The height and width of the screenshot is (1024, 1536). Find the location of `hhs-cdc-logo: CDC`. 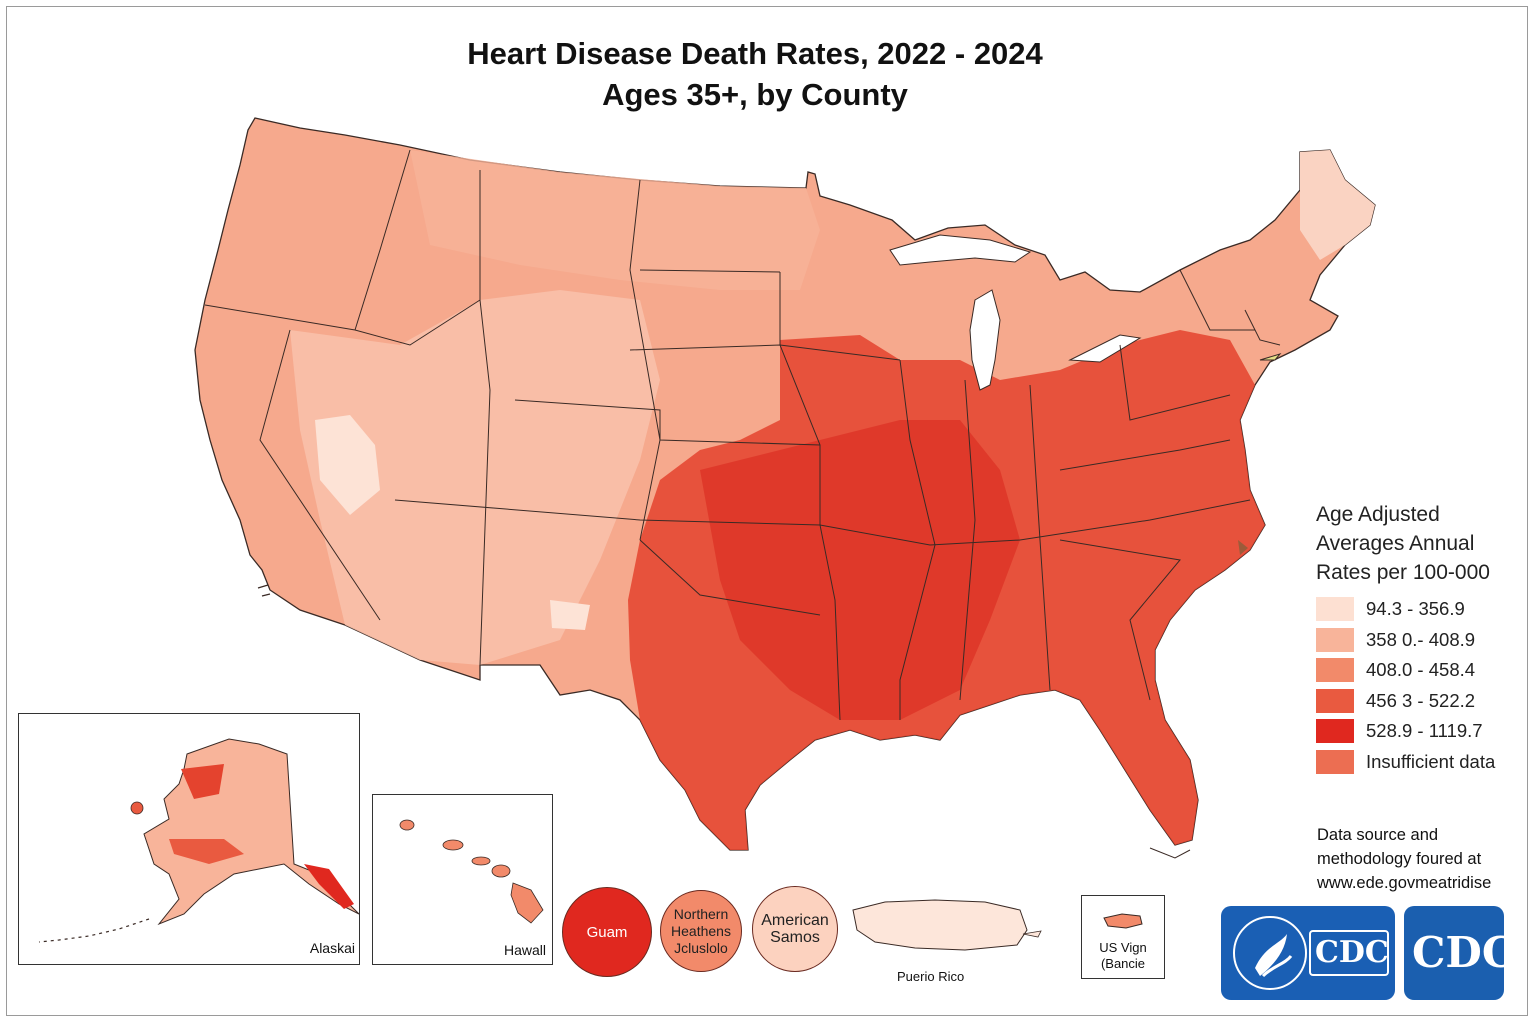

hhs-cdc-logo: CDC is located at coordinates (1308, 953).